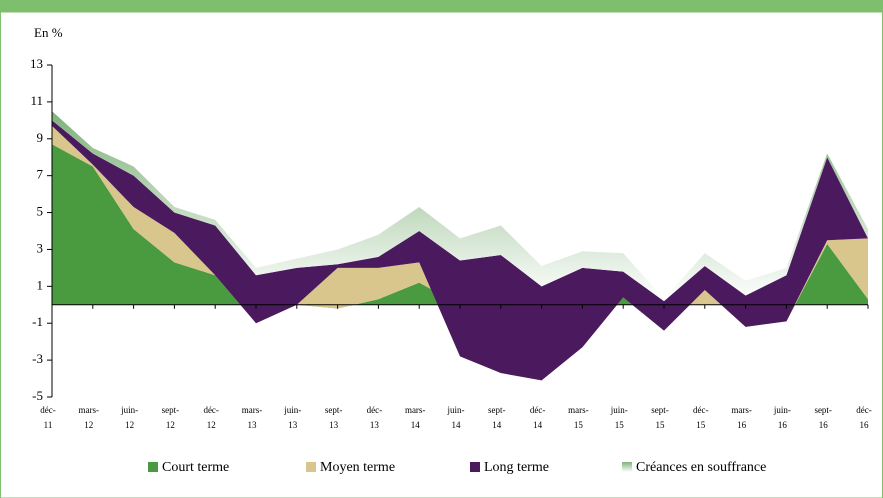 The height and width of the screenshot is (498, 883). Describe the element at coordinates (129, 417) in the screenshot. I see `x-tick-label: juin-12` at that location.